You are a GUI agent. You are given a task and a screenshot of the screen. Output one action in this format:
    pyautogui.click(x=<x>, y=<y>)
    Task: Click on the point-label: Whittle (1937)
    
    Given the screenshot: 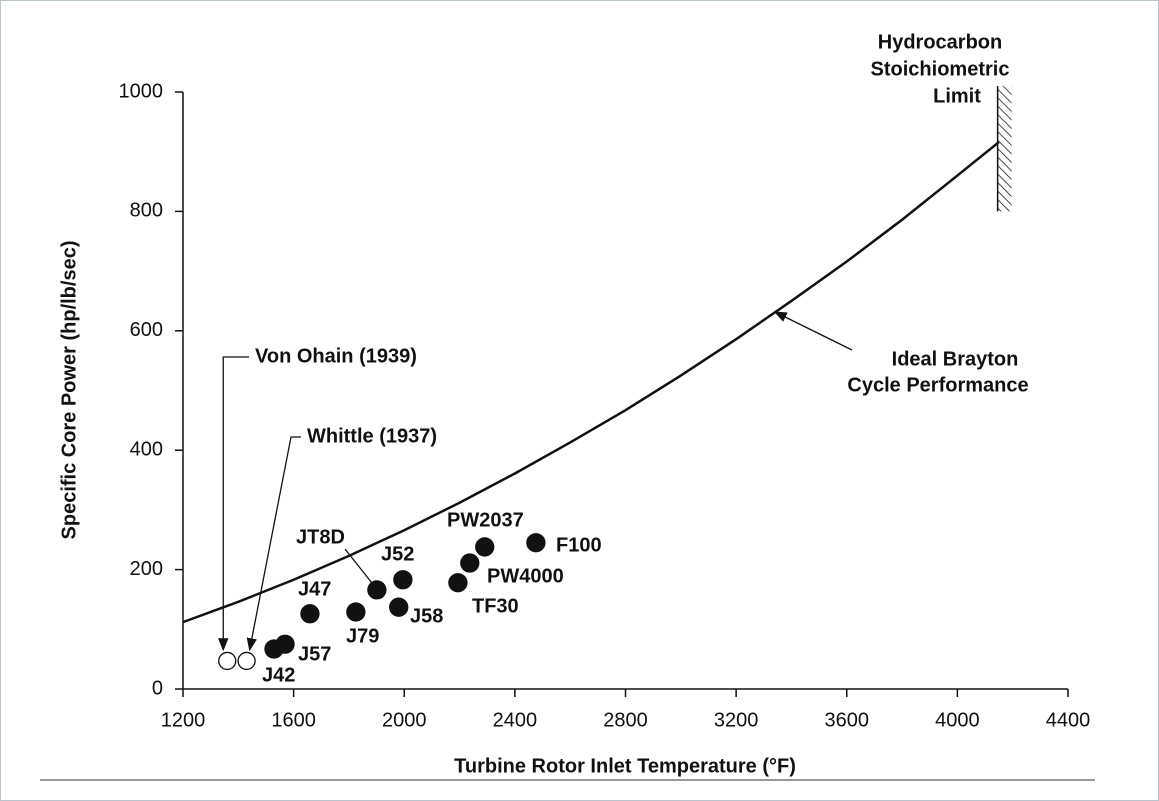 What is the action you would take?
    pyautogui.click(x=372, y=436)
    